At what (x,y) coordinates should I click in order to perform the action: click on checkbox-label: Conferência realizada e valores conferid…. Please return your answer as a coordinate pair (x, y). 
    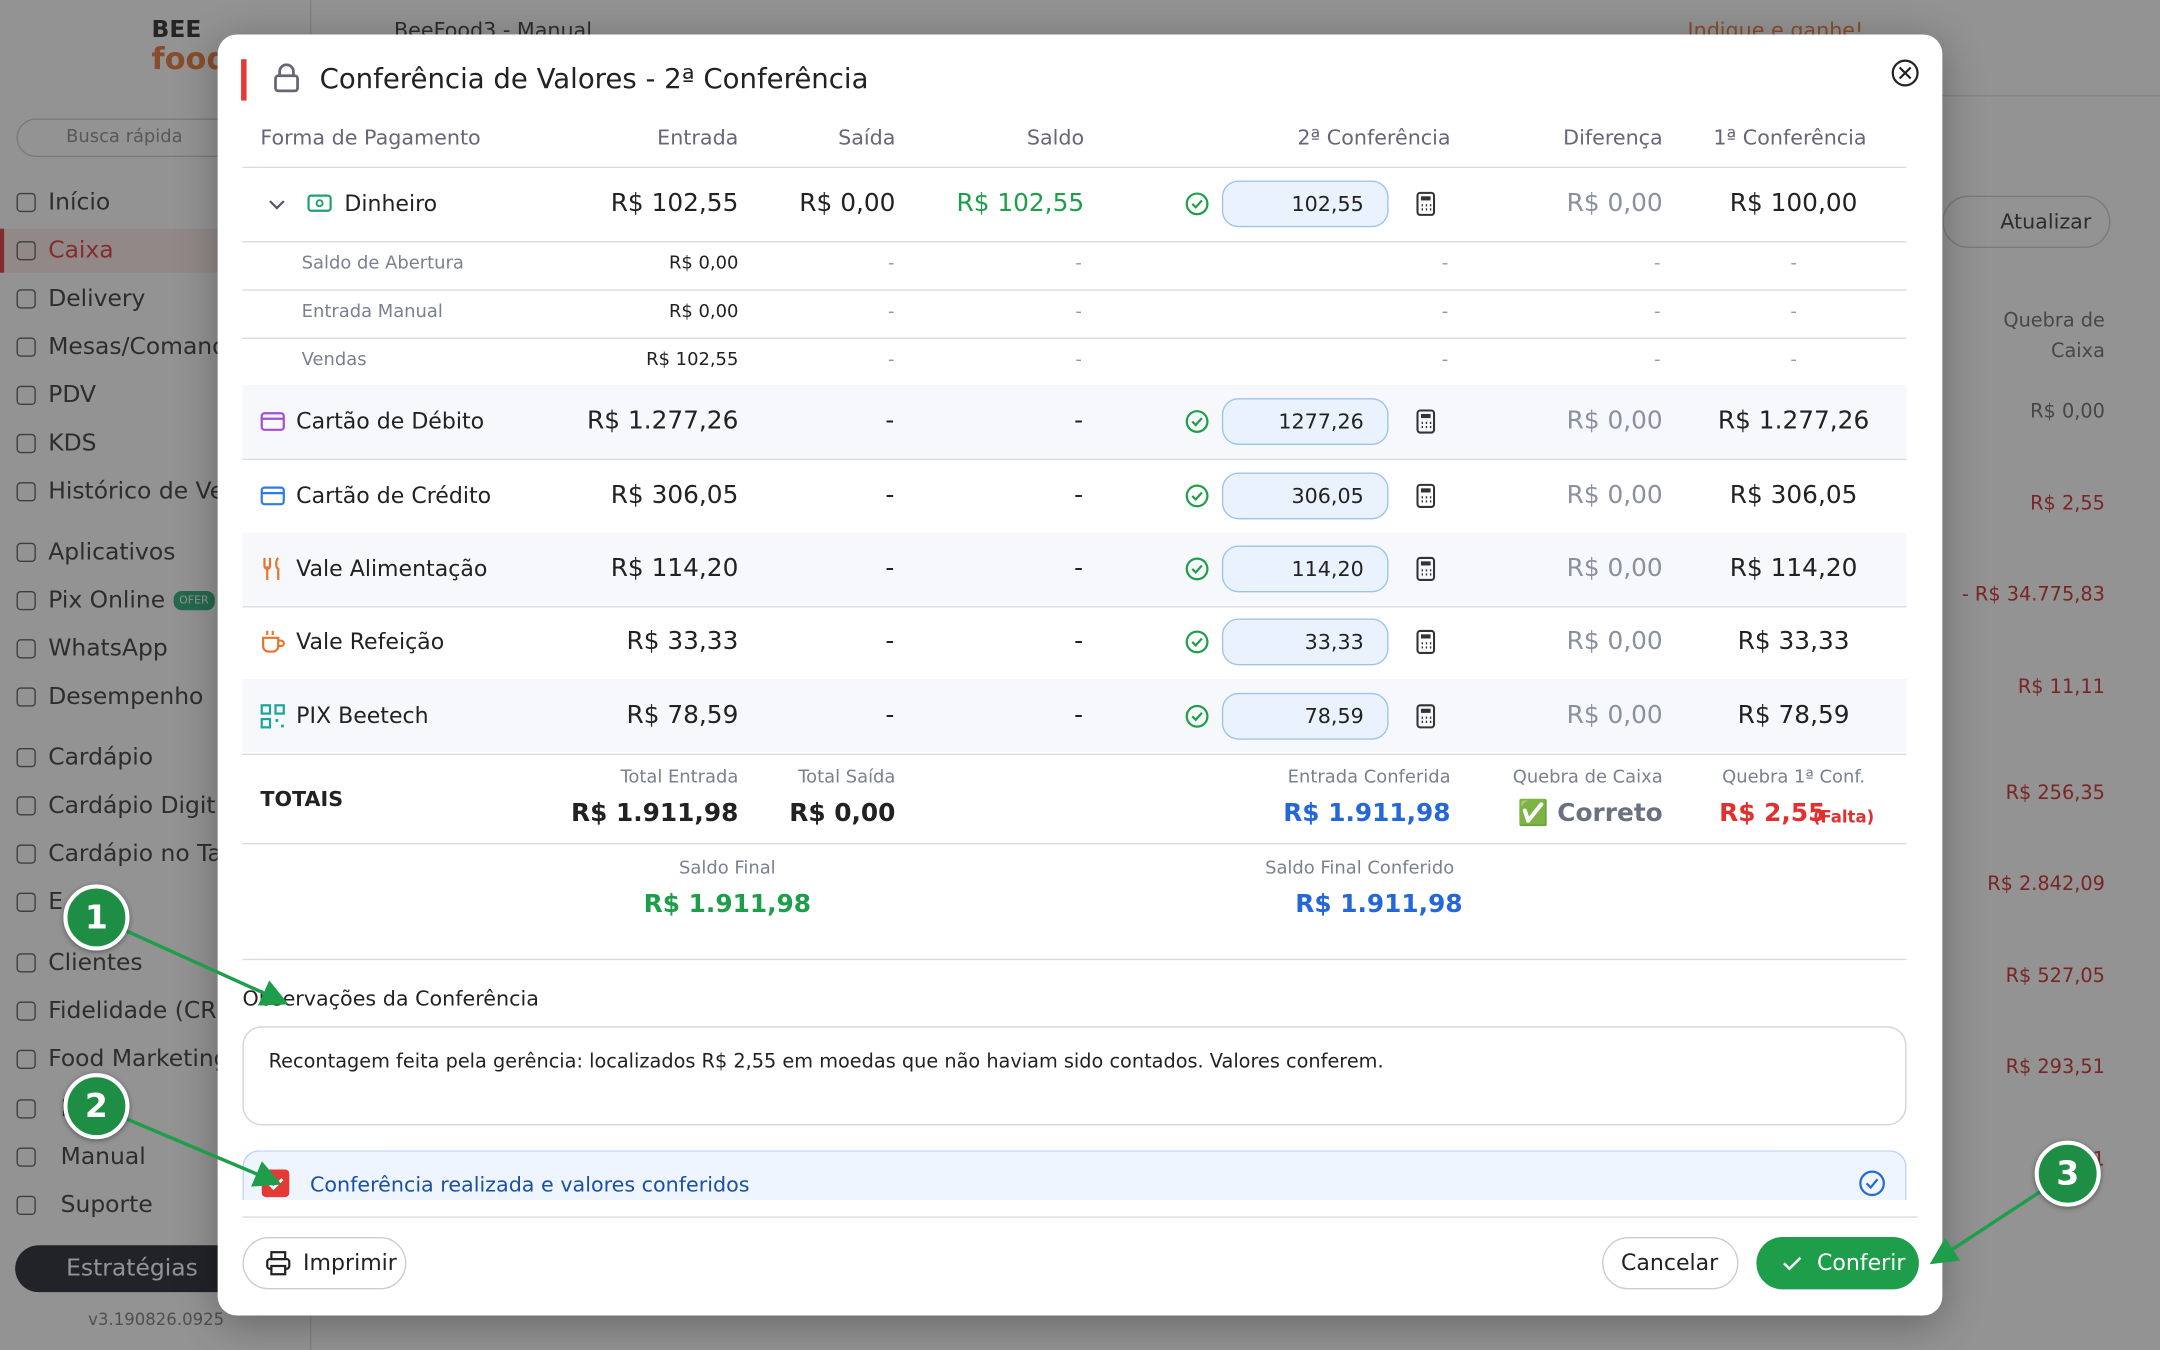
    Looking at the image, I should click on (529, 1185).